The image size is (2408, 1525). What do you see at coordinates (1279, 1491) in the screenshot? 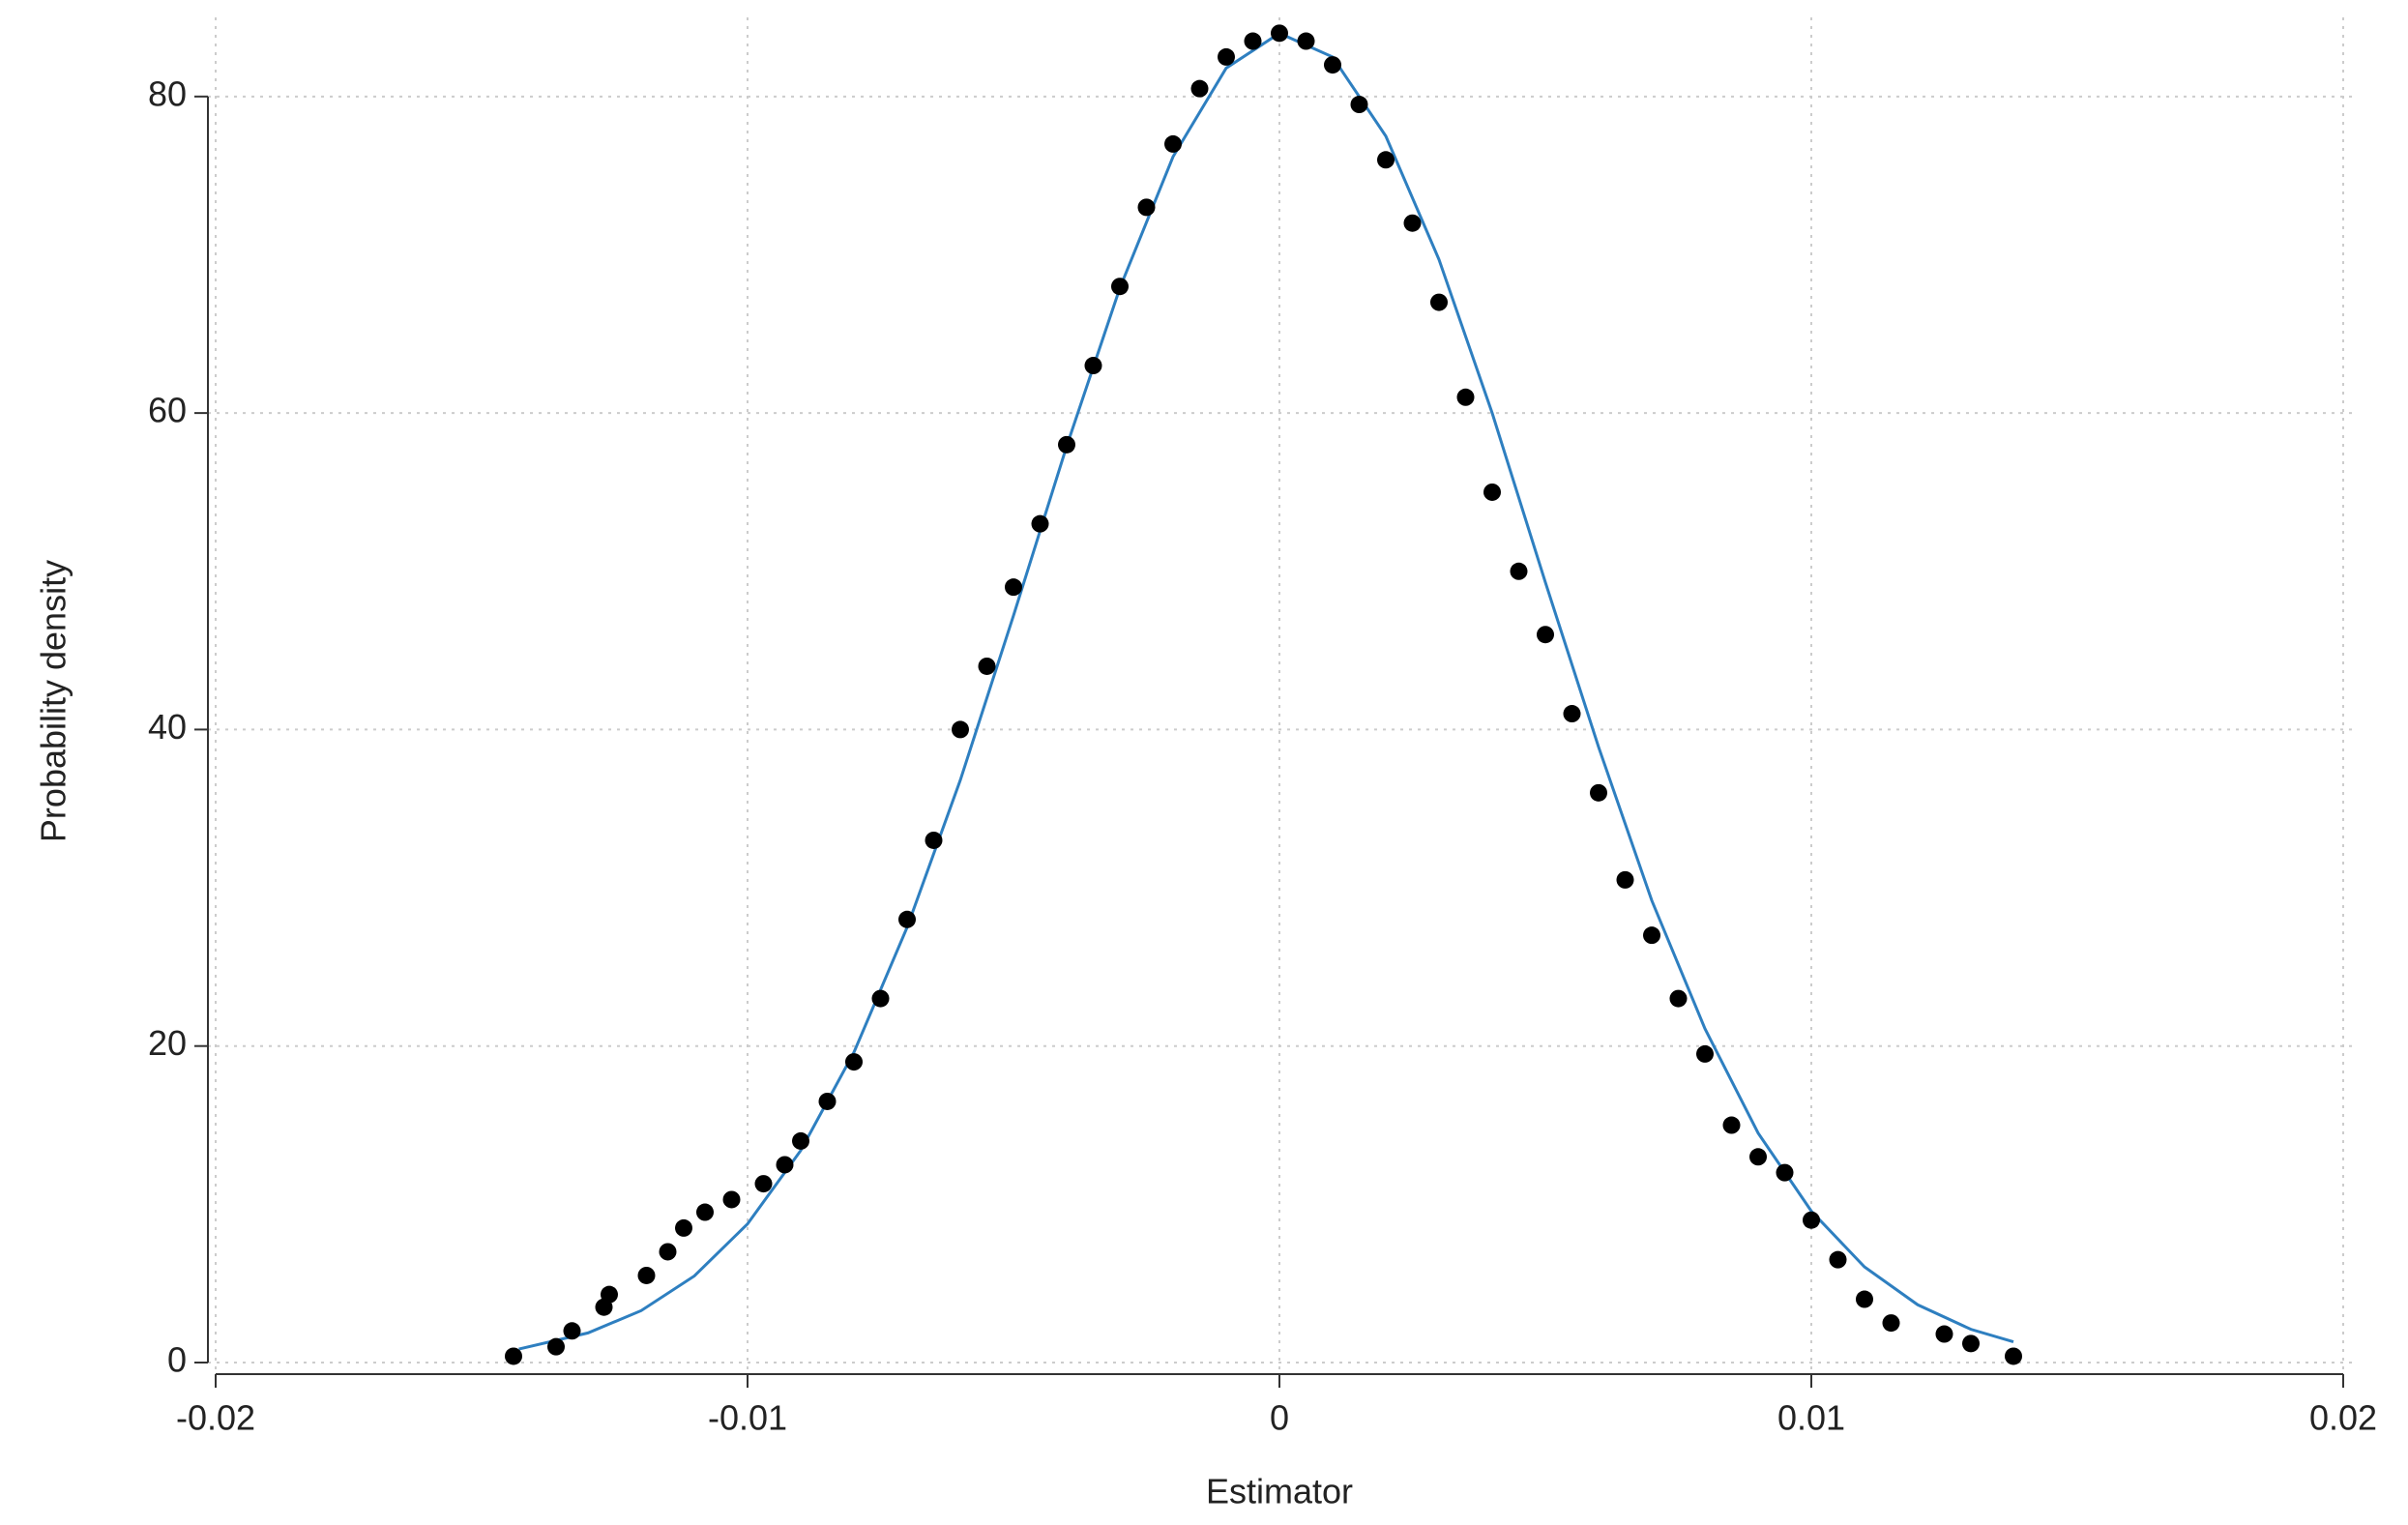
I see `x-axis-title: Estimator` at bounding box center [1279, 1491].